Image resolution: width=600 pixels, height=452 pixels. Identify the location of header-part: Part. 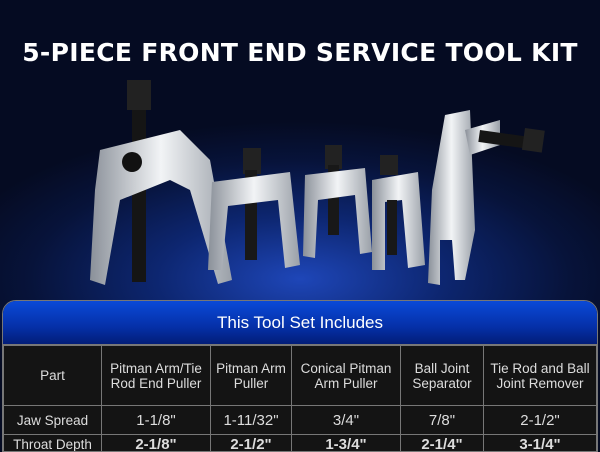
(53, 376).